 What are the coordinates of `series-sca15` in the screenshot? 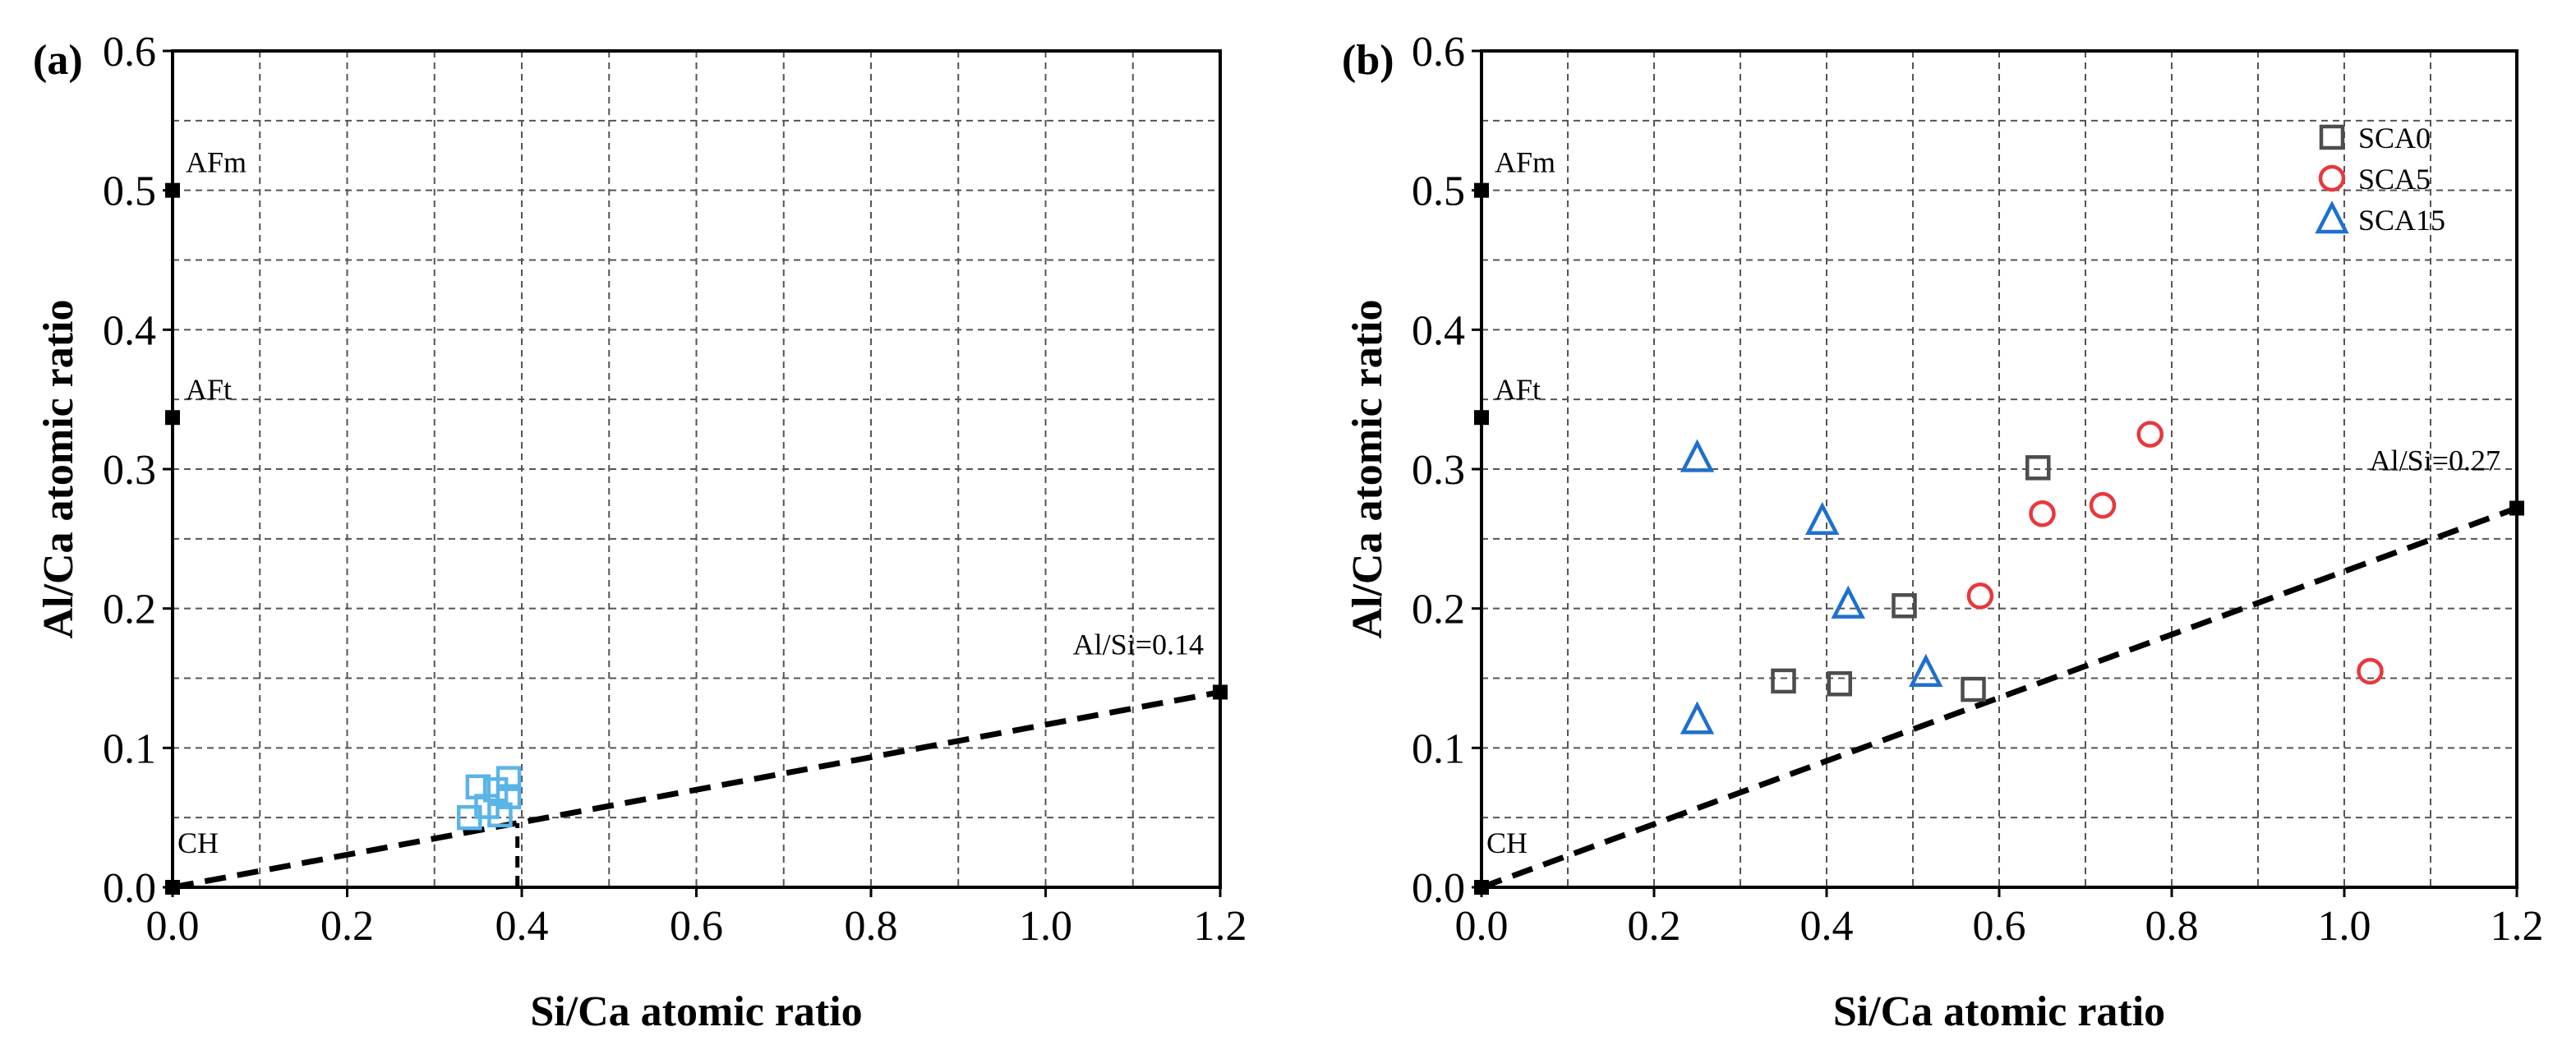 It's located at (1811, 586).